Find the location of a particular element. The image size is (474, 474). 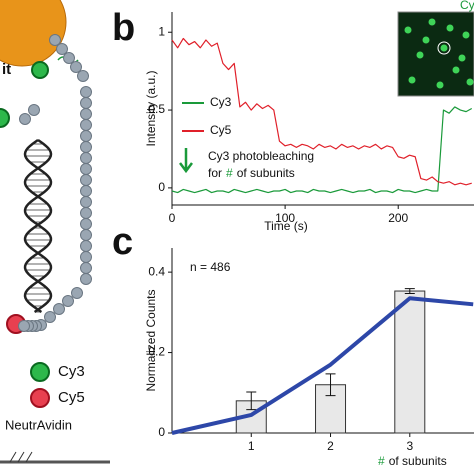

y-tick-label: 0.5 is located at coordinates (156, 109).